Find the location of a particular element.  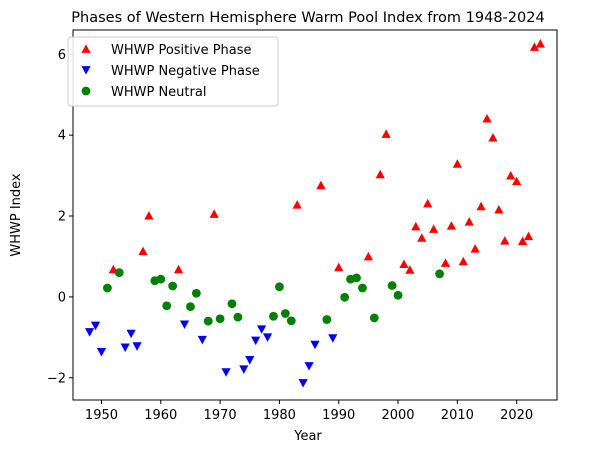

x-tick-label: 2020 is located at coordinates (516, 415).